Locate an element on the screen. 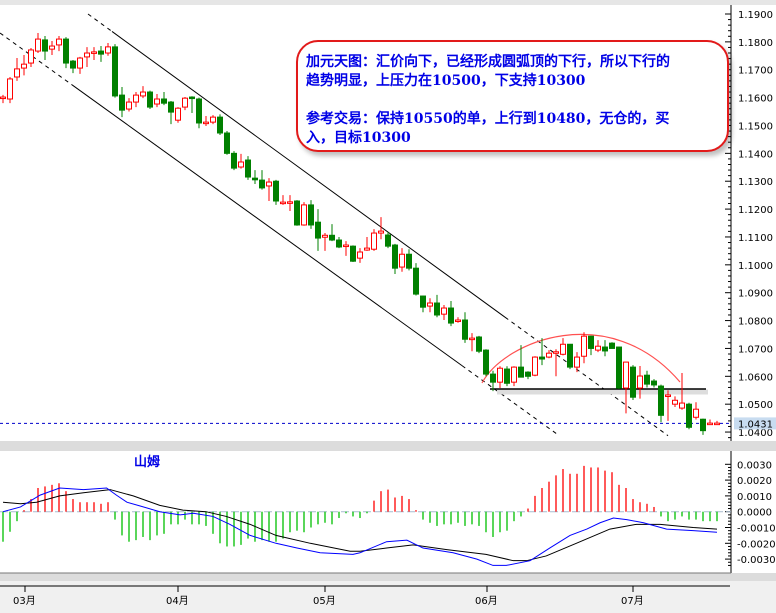  macd-title: 山姆 is located at coordinates (147, 462).